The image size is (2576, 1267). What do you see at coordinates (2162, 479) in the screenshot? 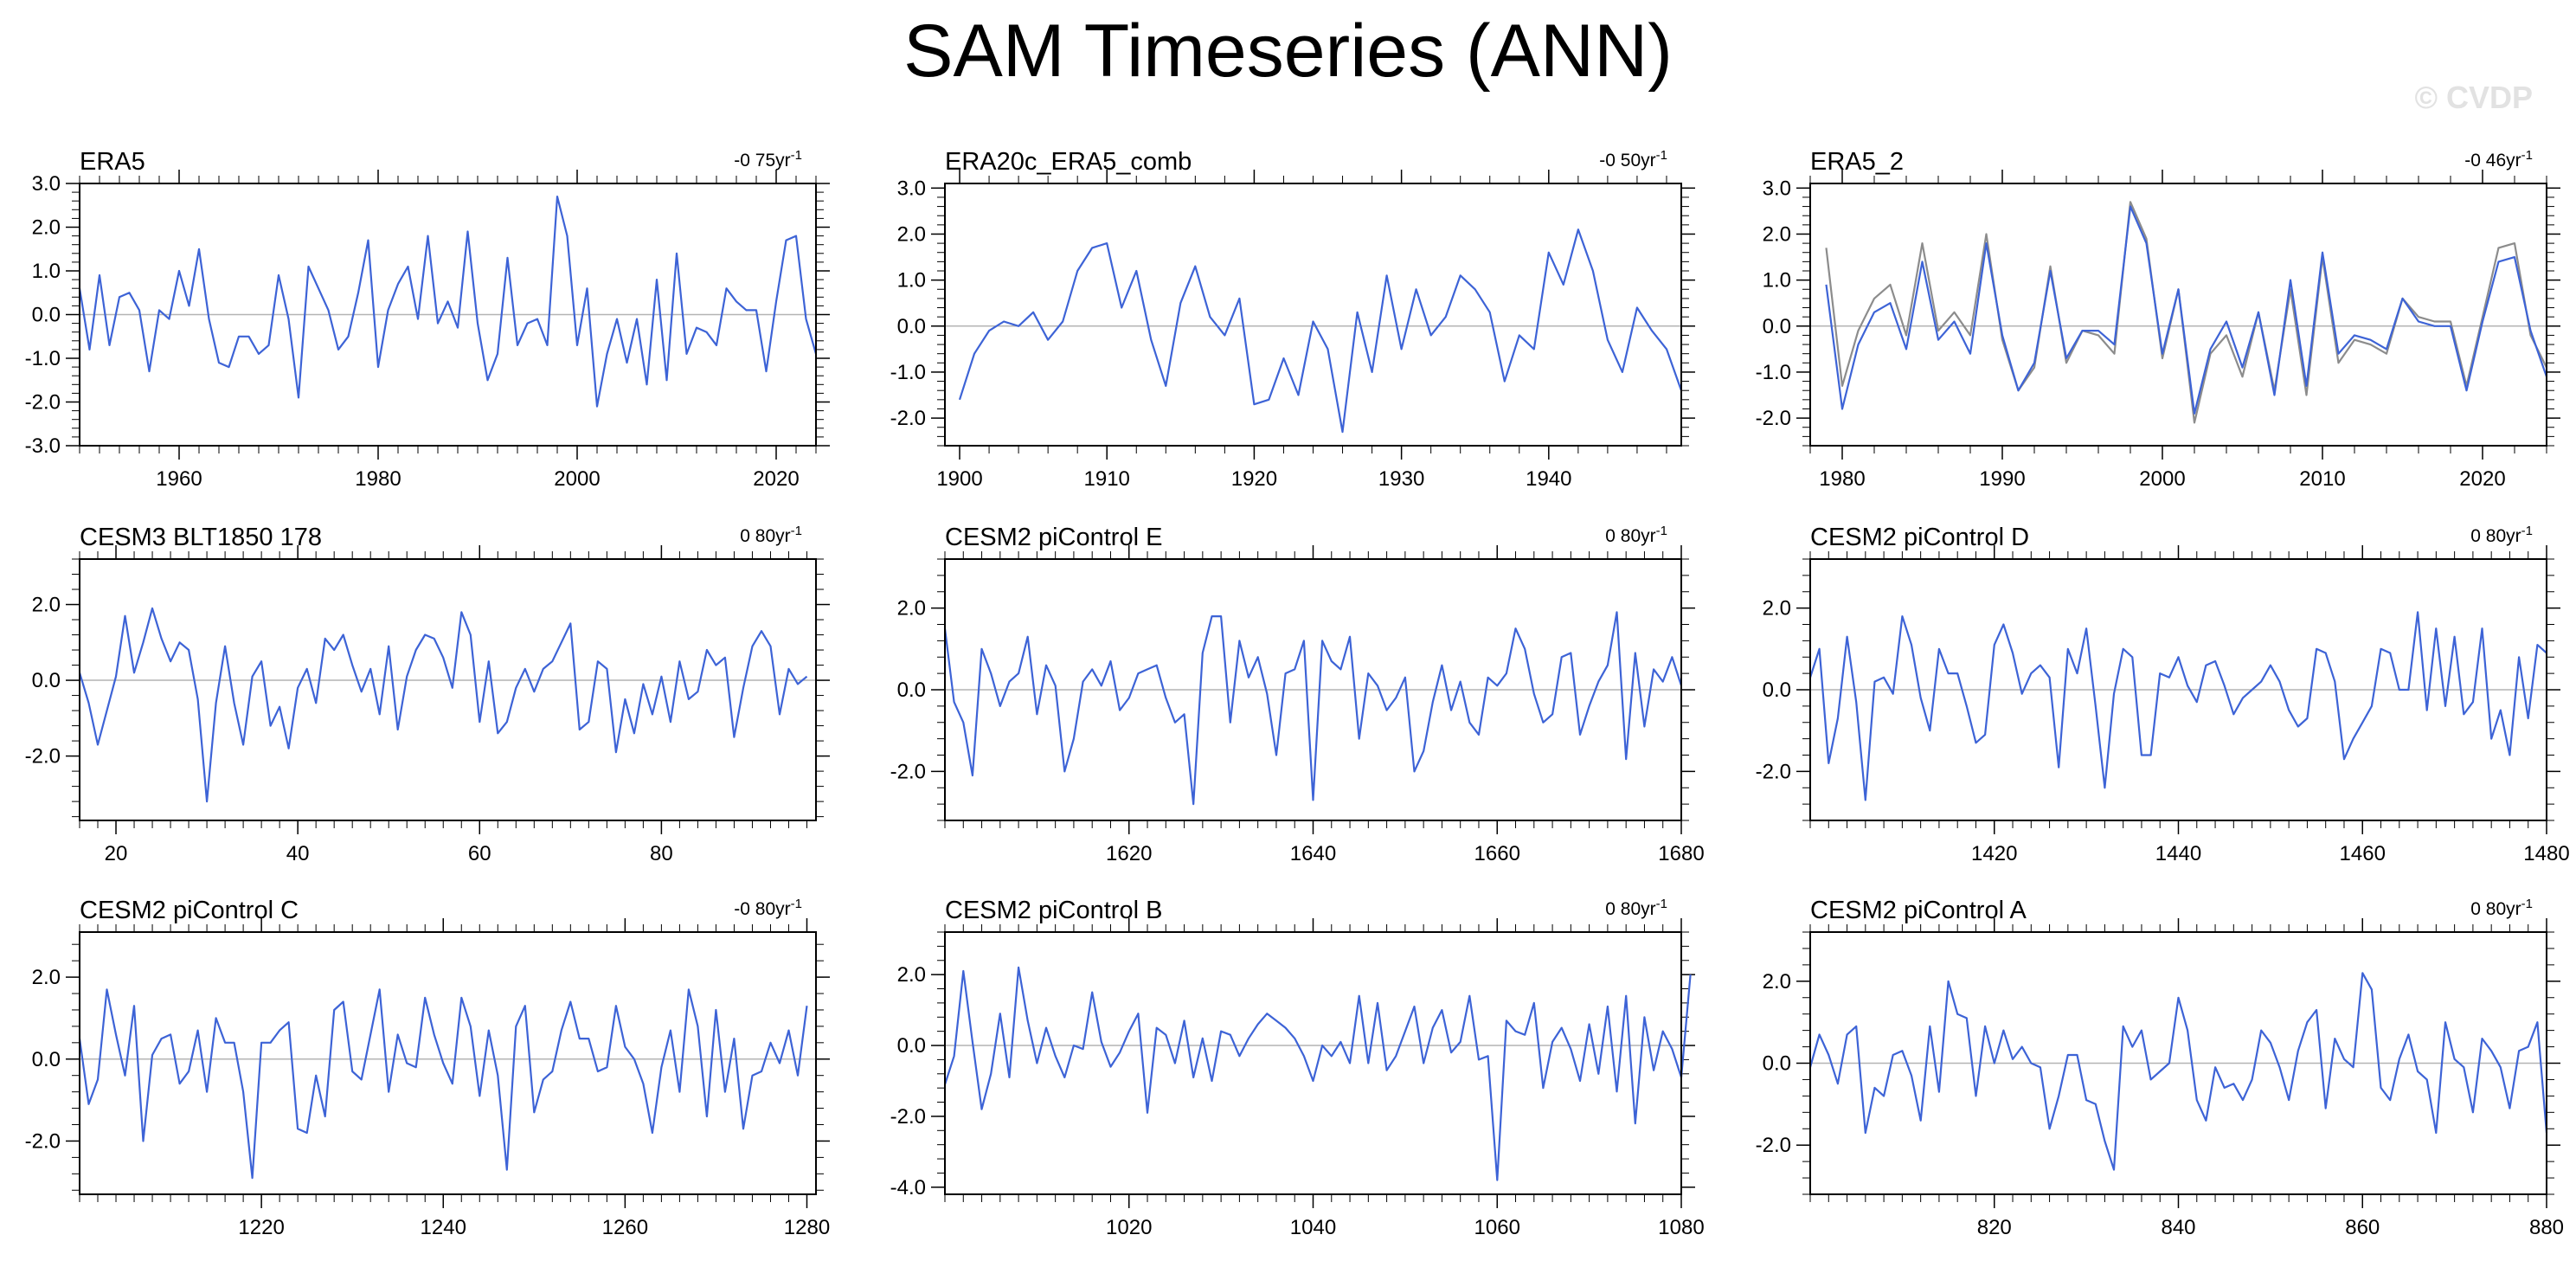
I see `x-tick-label: 2000` at bounding box center [2162, 479].